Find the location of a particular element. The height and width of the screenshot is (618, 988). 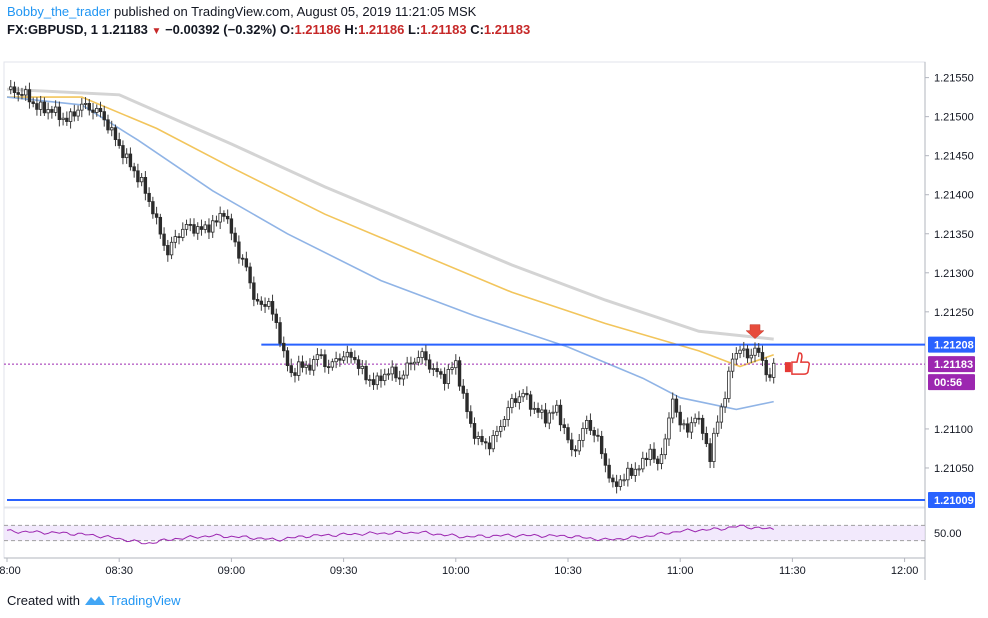

time-tick-label: 08:00 is located at coordinates (10, 571).